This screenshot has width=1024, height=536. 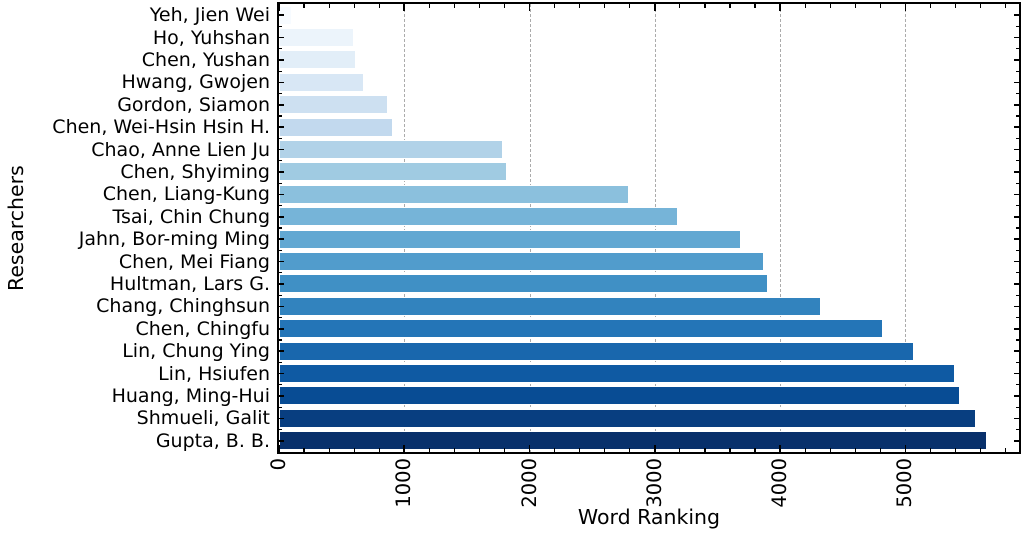 I want to click on x-tick-label: 5000, so click(x=905, y=483).